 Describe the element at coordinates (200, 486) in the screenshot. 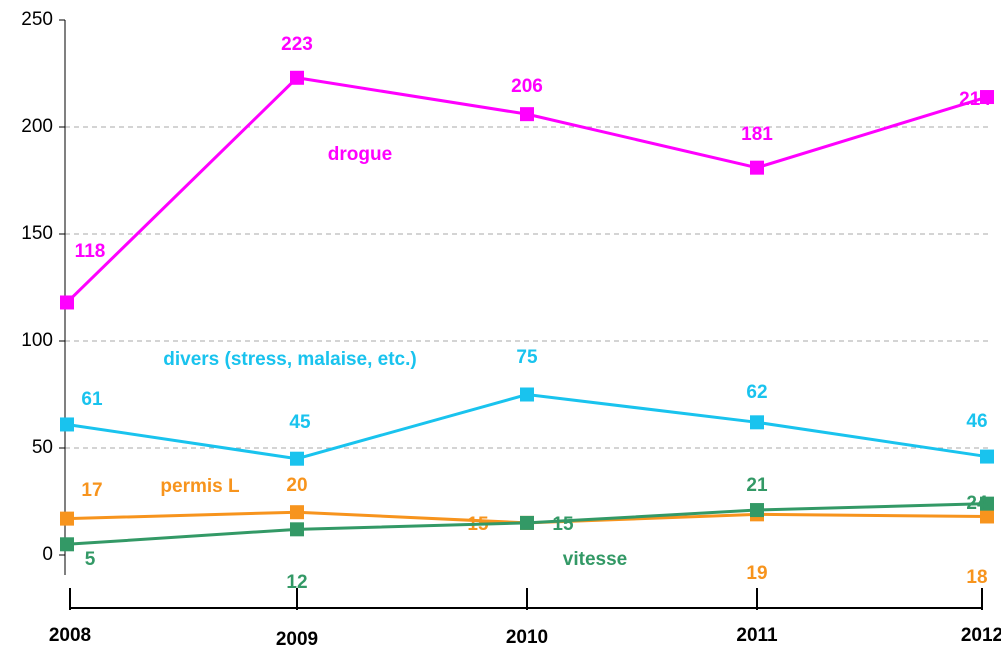

I see `series-name: permis L` at that location.